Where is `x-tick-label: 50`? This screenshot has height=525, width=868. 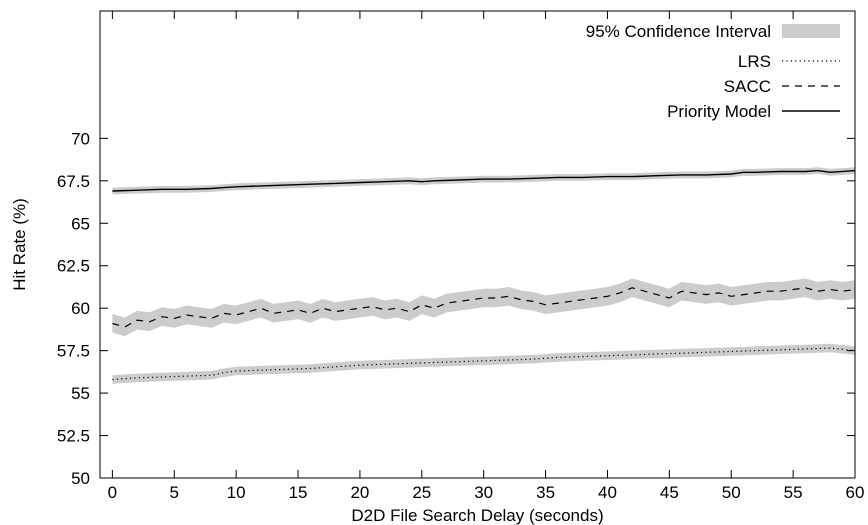
x-tick-label: 50 is located at coordinates (731, 492).